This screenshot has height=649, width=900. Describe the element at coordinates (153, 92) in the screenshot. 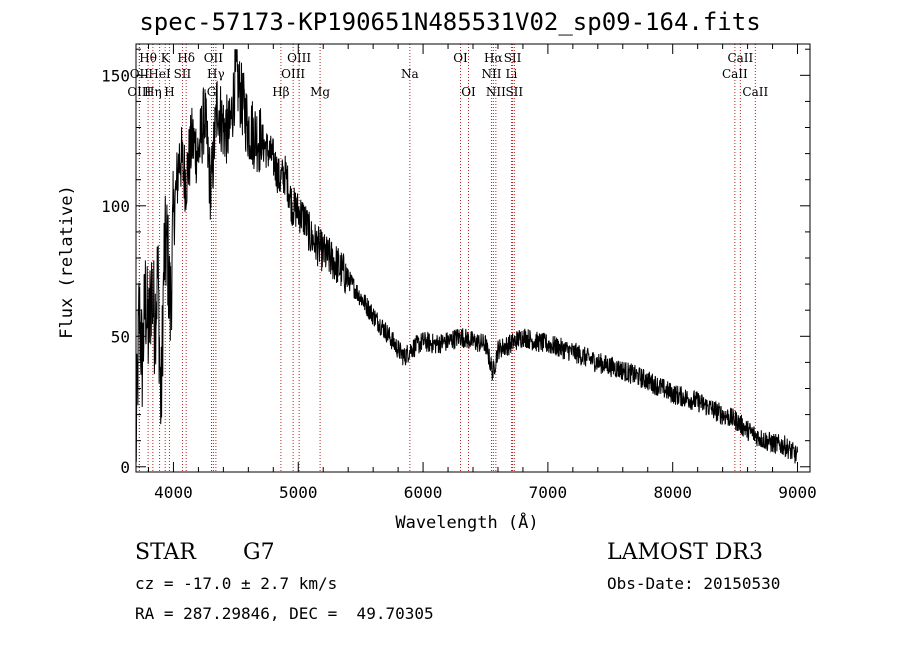

I see `line-marker-label: Hη` at that location.